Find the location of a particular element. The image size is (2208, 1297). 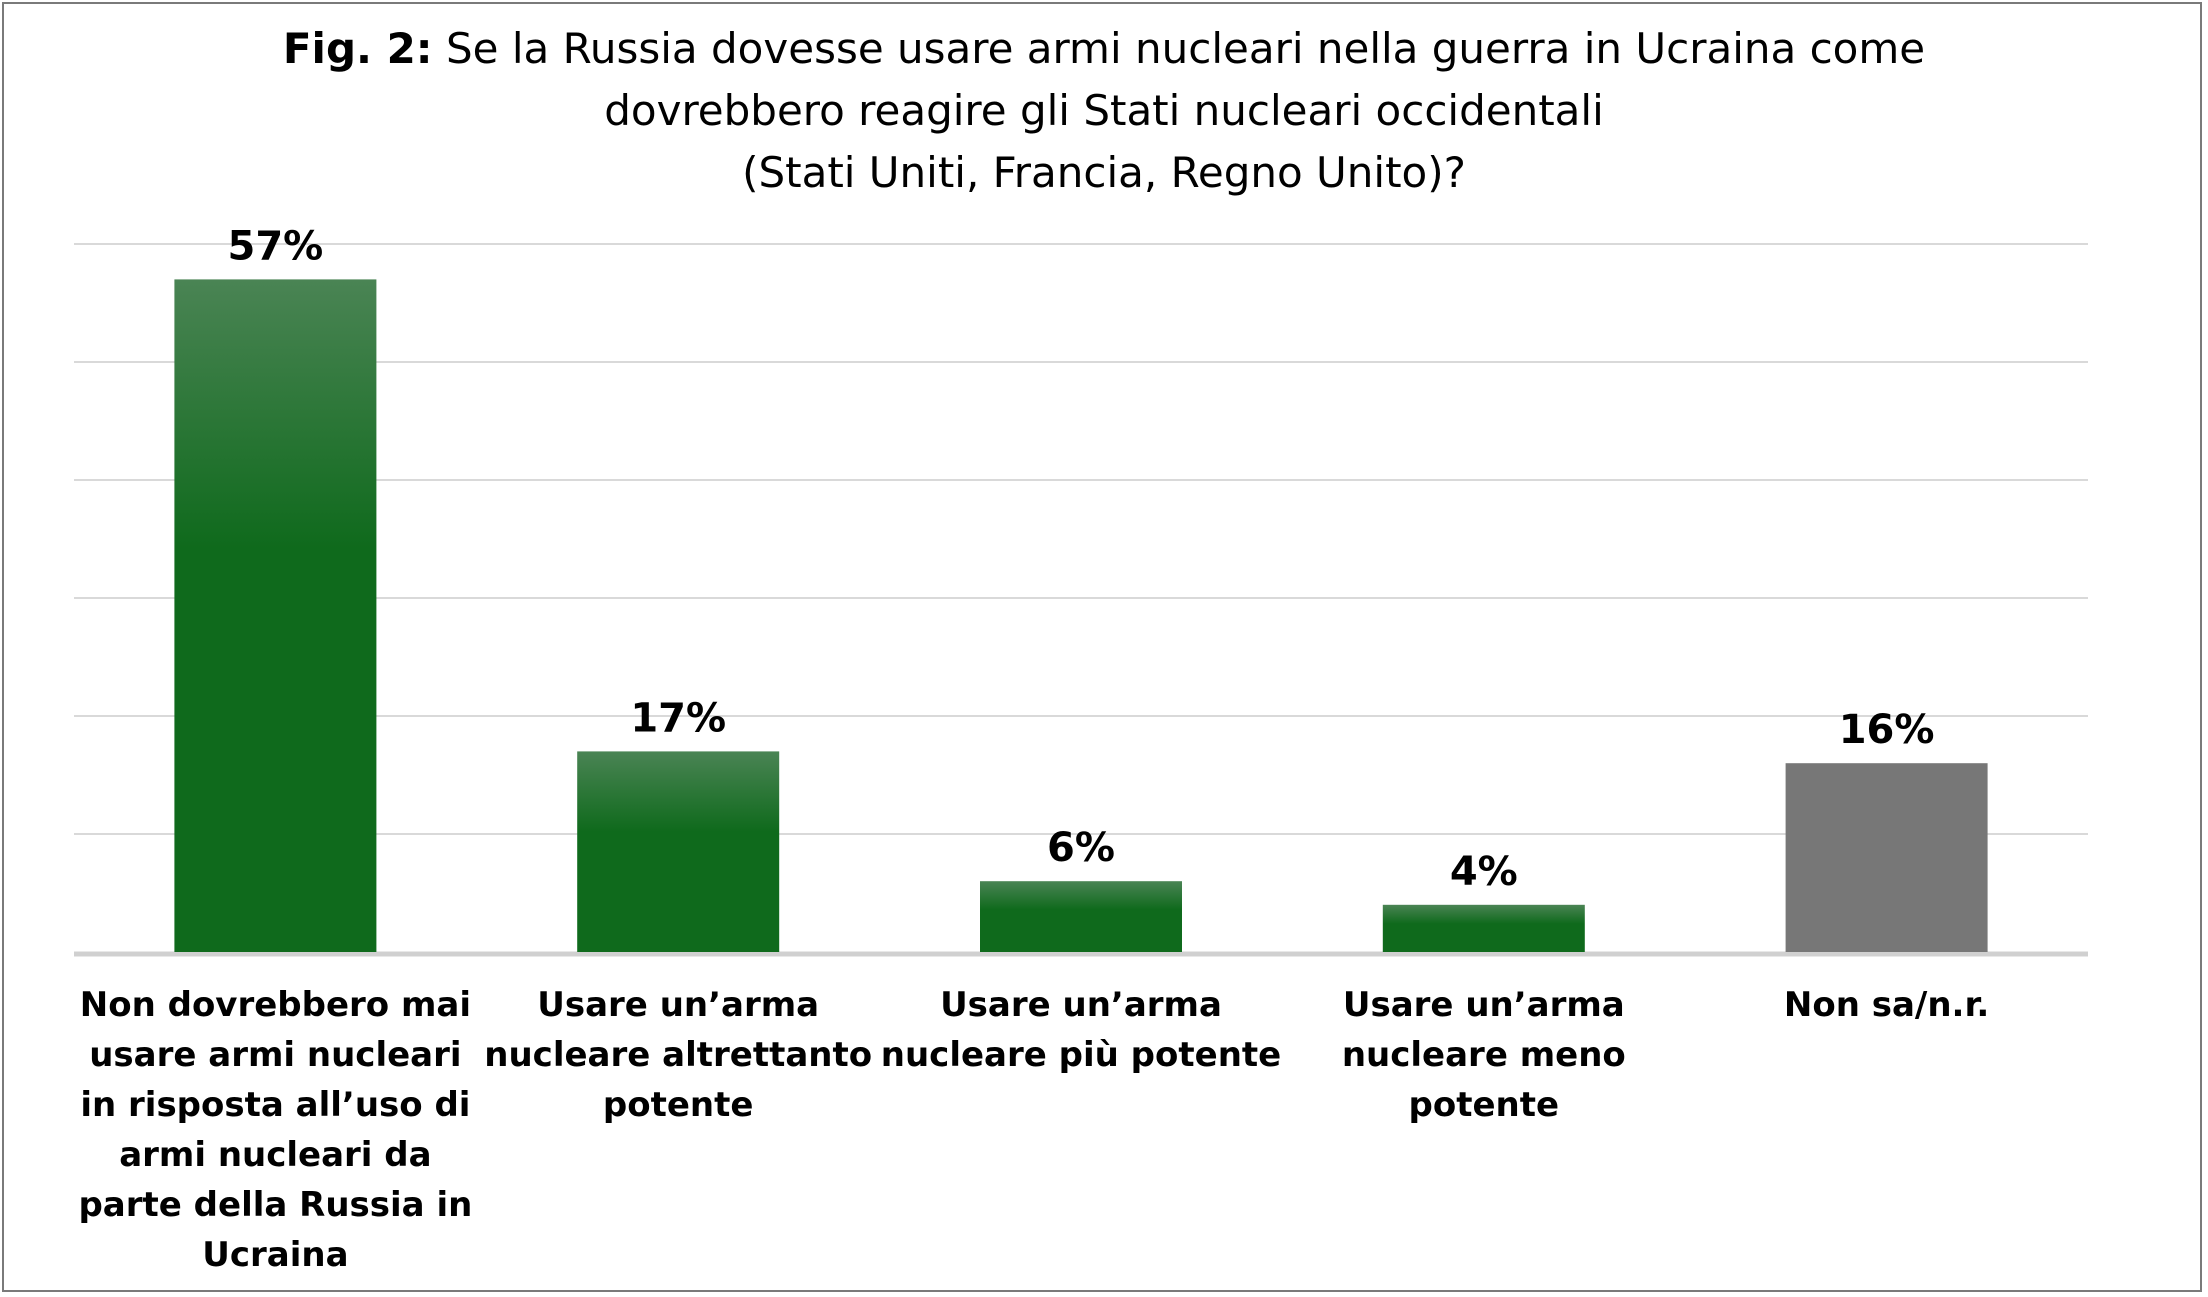

category-label-5: Non sa/n.r. is located at coordinates (1887, 1005).